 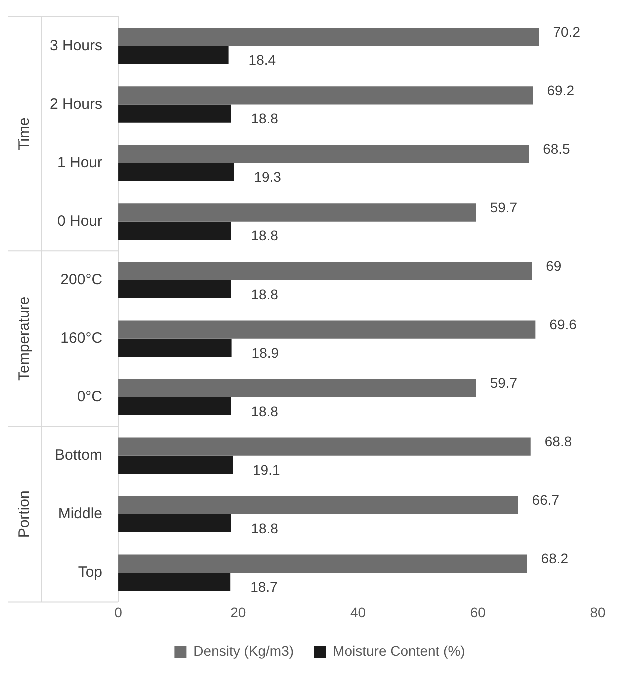 I want to click on y-tick-label: 200°C, so click(x=81, y=279).